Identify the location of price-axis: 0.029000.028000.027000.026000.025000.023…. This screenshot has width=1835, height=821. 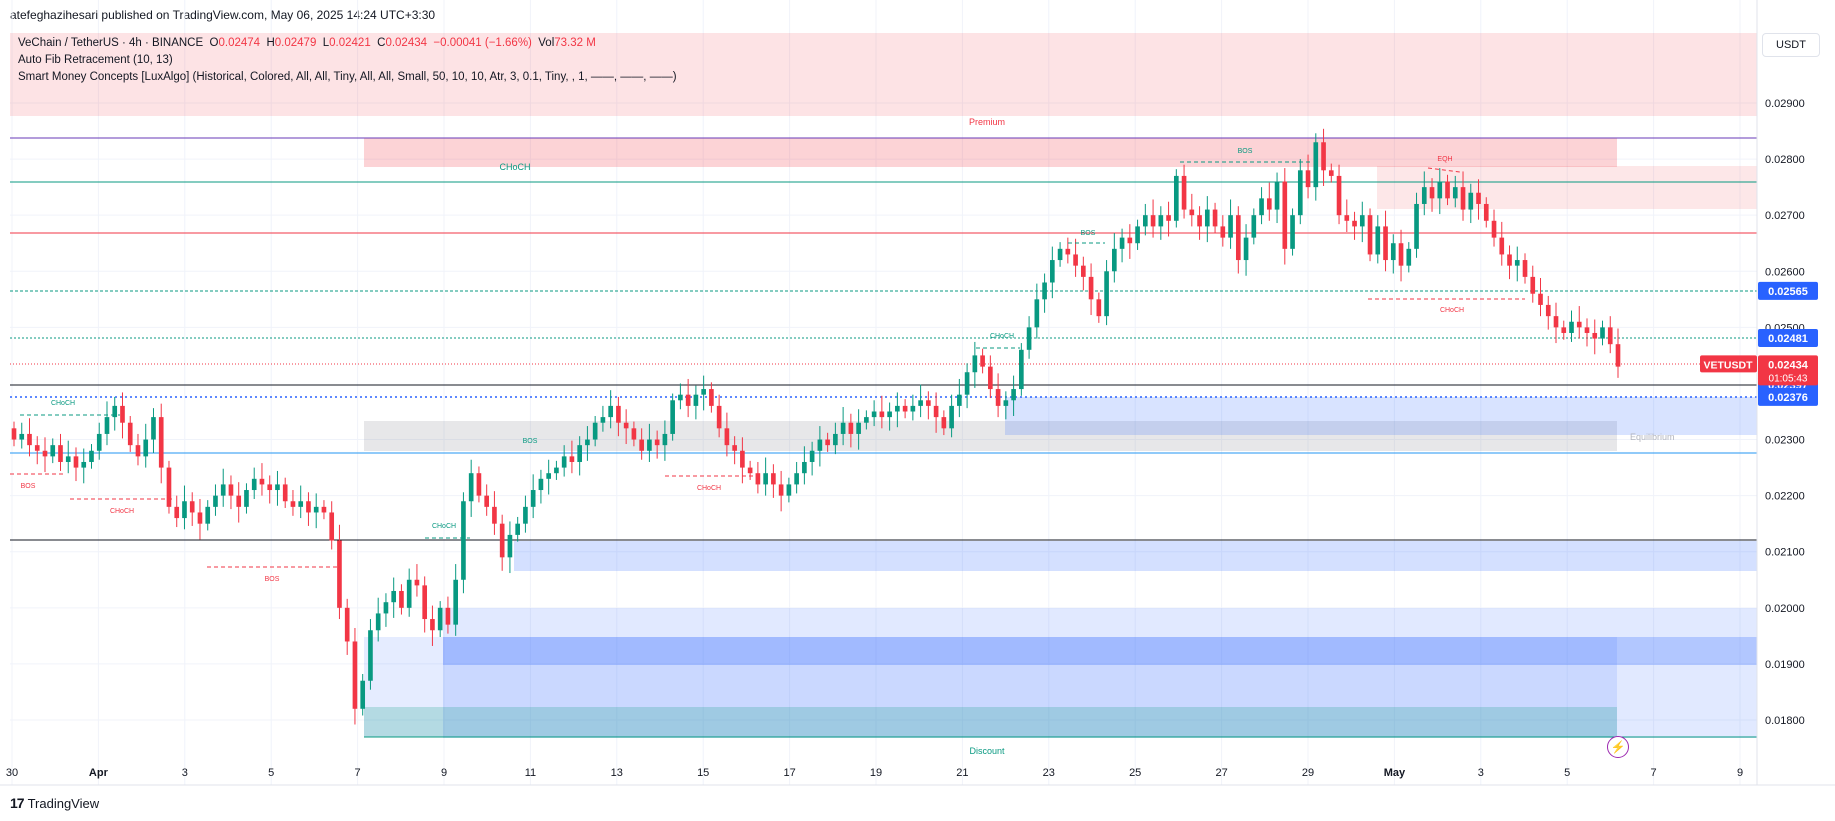
(1785, 412).